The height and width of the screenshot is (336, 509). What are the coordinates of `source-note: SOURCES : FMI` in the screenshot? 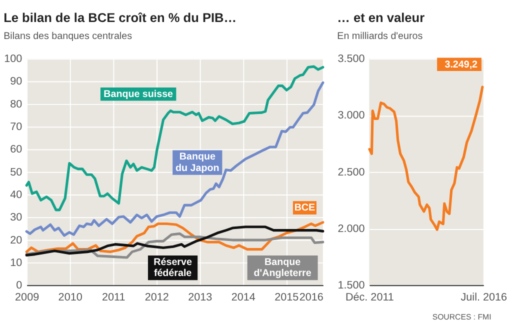 It's located at (462, 317).